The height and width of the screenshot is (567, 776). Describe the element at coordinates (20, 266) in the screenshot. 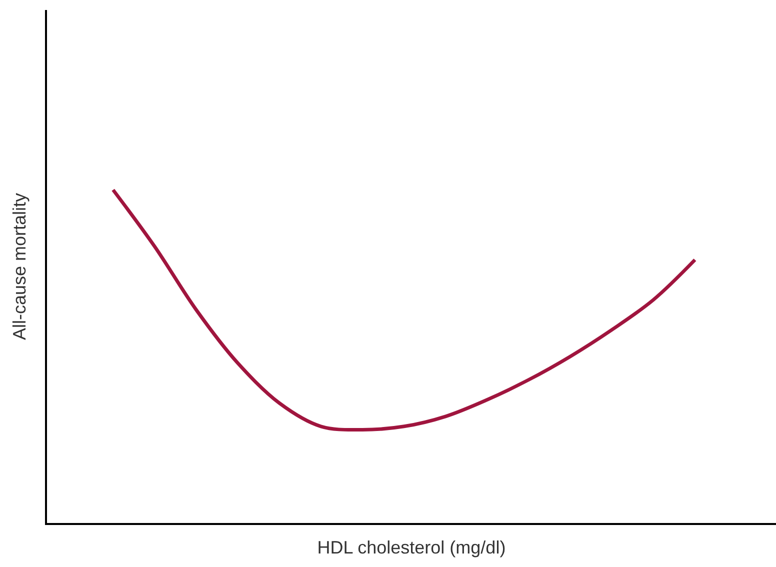

I see `y-axis-title: All-cause mortality` at that location.